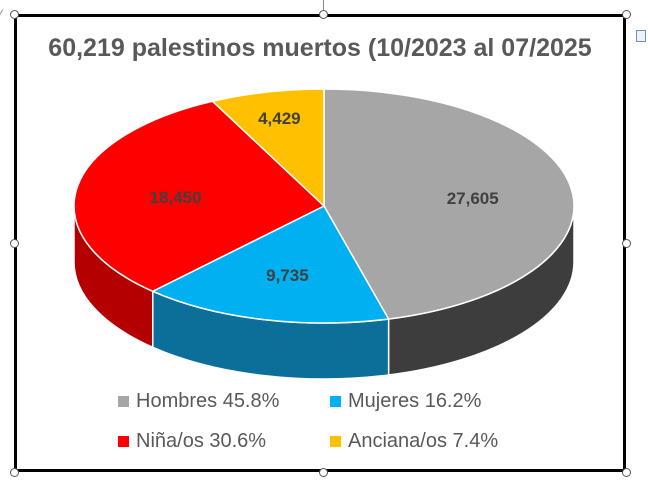  Describe the element at coordinates (176, 197) in the screenshot. I see `data-label-ninos: 18,450` at that location.